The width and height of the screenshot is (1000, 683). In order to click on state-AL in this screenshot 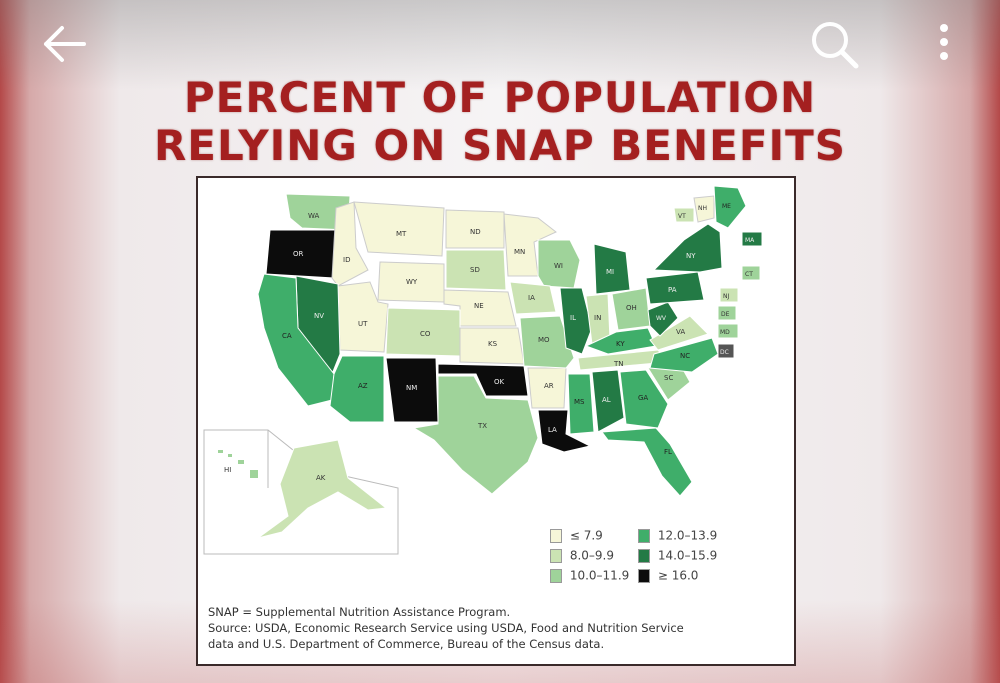, I will do `click(608, 401)`.